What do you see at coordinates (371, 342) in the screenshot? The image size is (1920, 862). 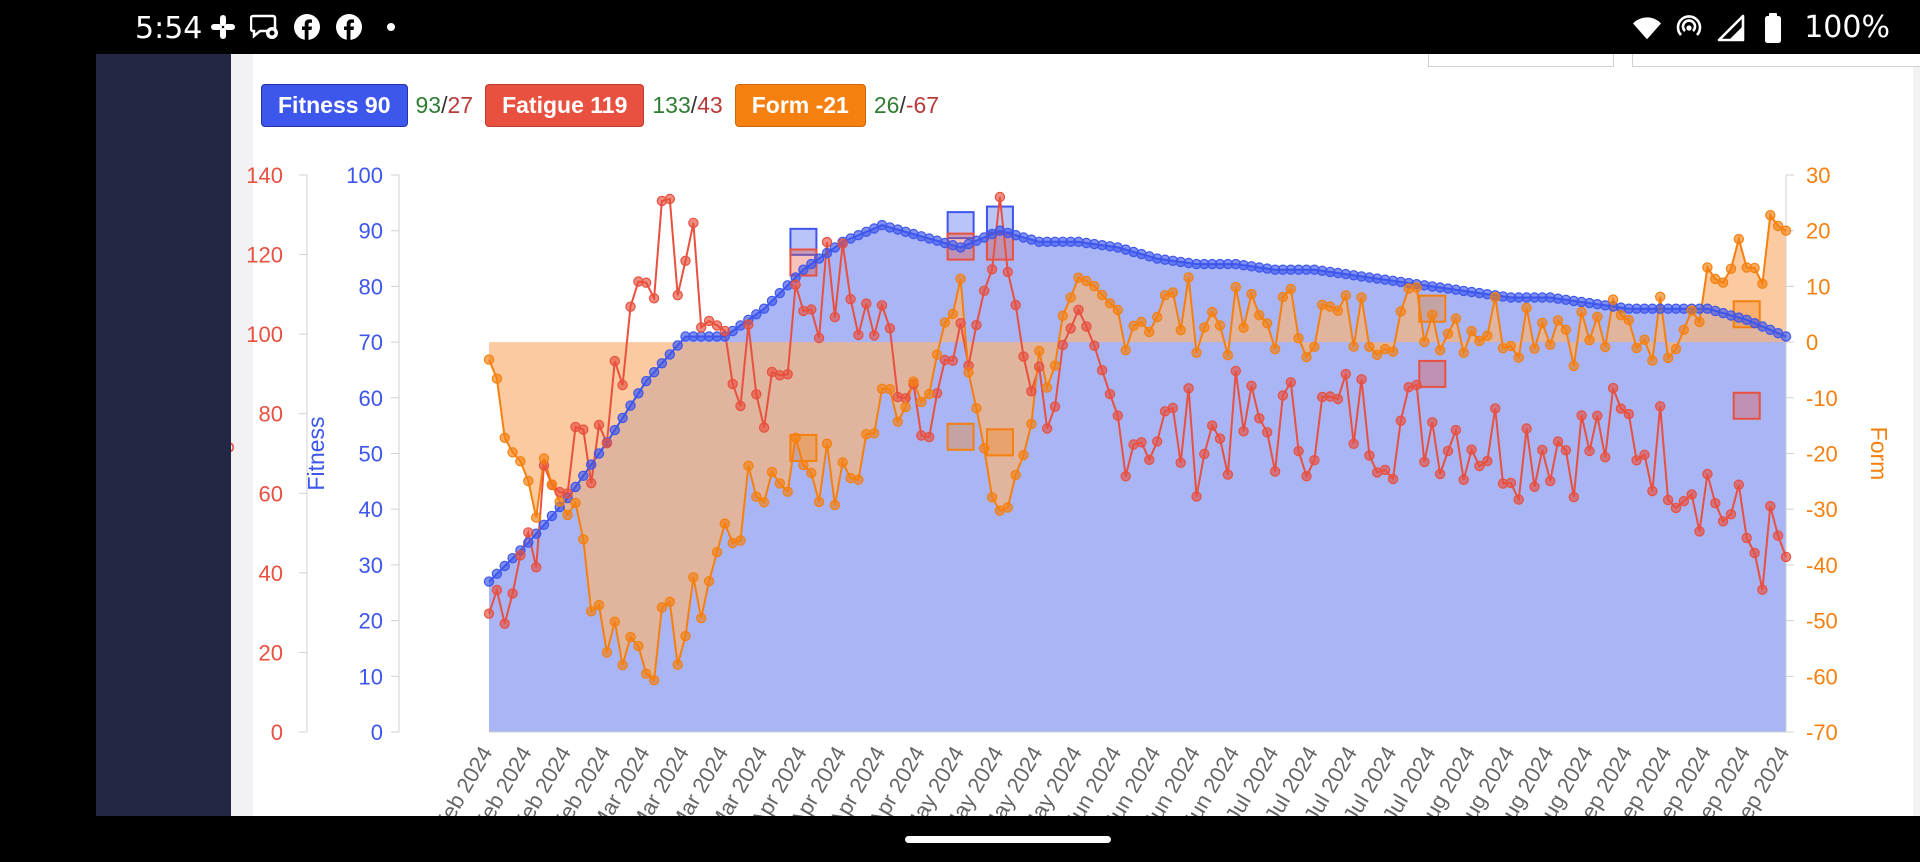 I see `fitness-tick-label: 70` at bounding box center [371, 342].